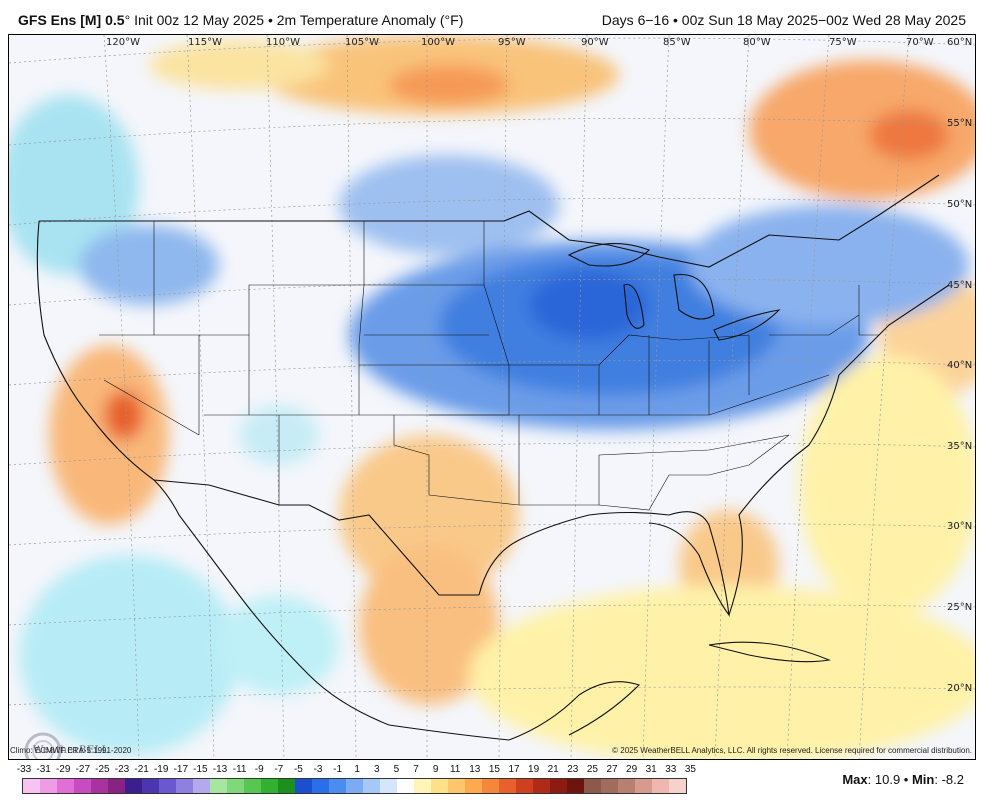 This screenshot has height=808, width=984. Describe the element at coordinates (63, 769) in the screenshot. I see `colorbar-label: -29` at that location.